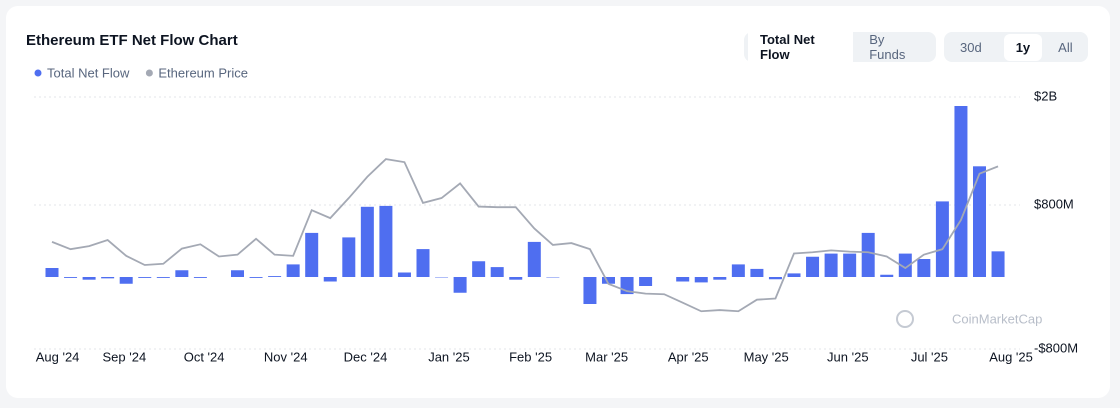  What do you see at coordinates (997, 318) in the screenshot?
I see `watermark: CoinMarketCap` at bounding box center [997, 318].